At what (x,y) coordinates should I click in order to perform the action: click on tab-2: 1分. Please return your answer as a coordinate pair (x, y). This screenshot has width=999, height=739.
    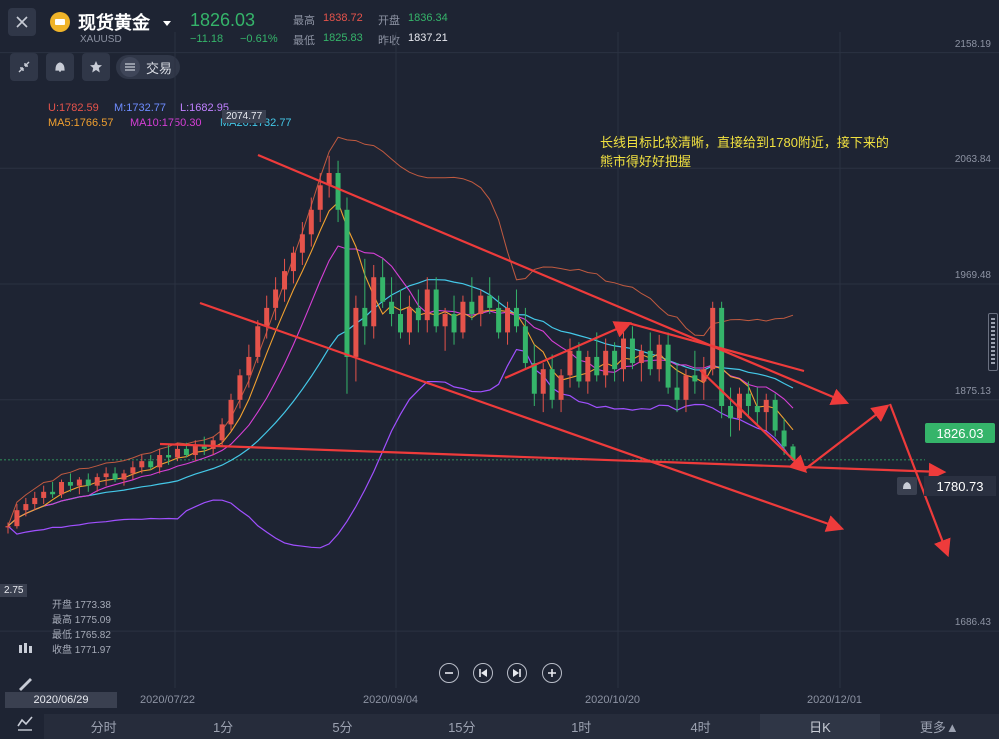
    Looking at the image, I should click on (223, 727).